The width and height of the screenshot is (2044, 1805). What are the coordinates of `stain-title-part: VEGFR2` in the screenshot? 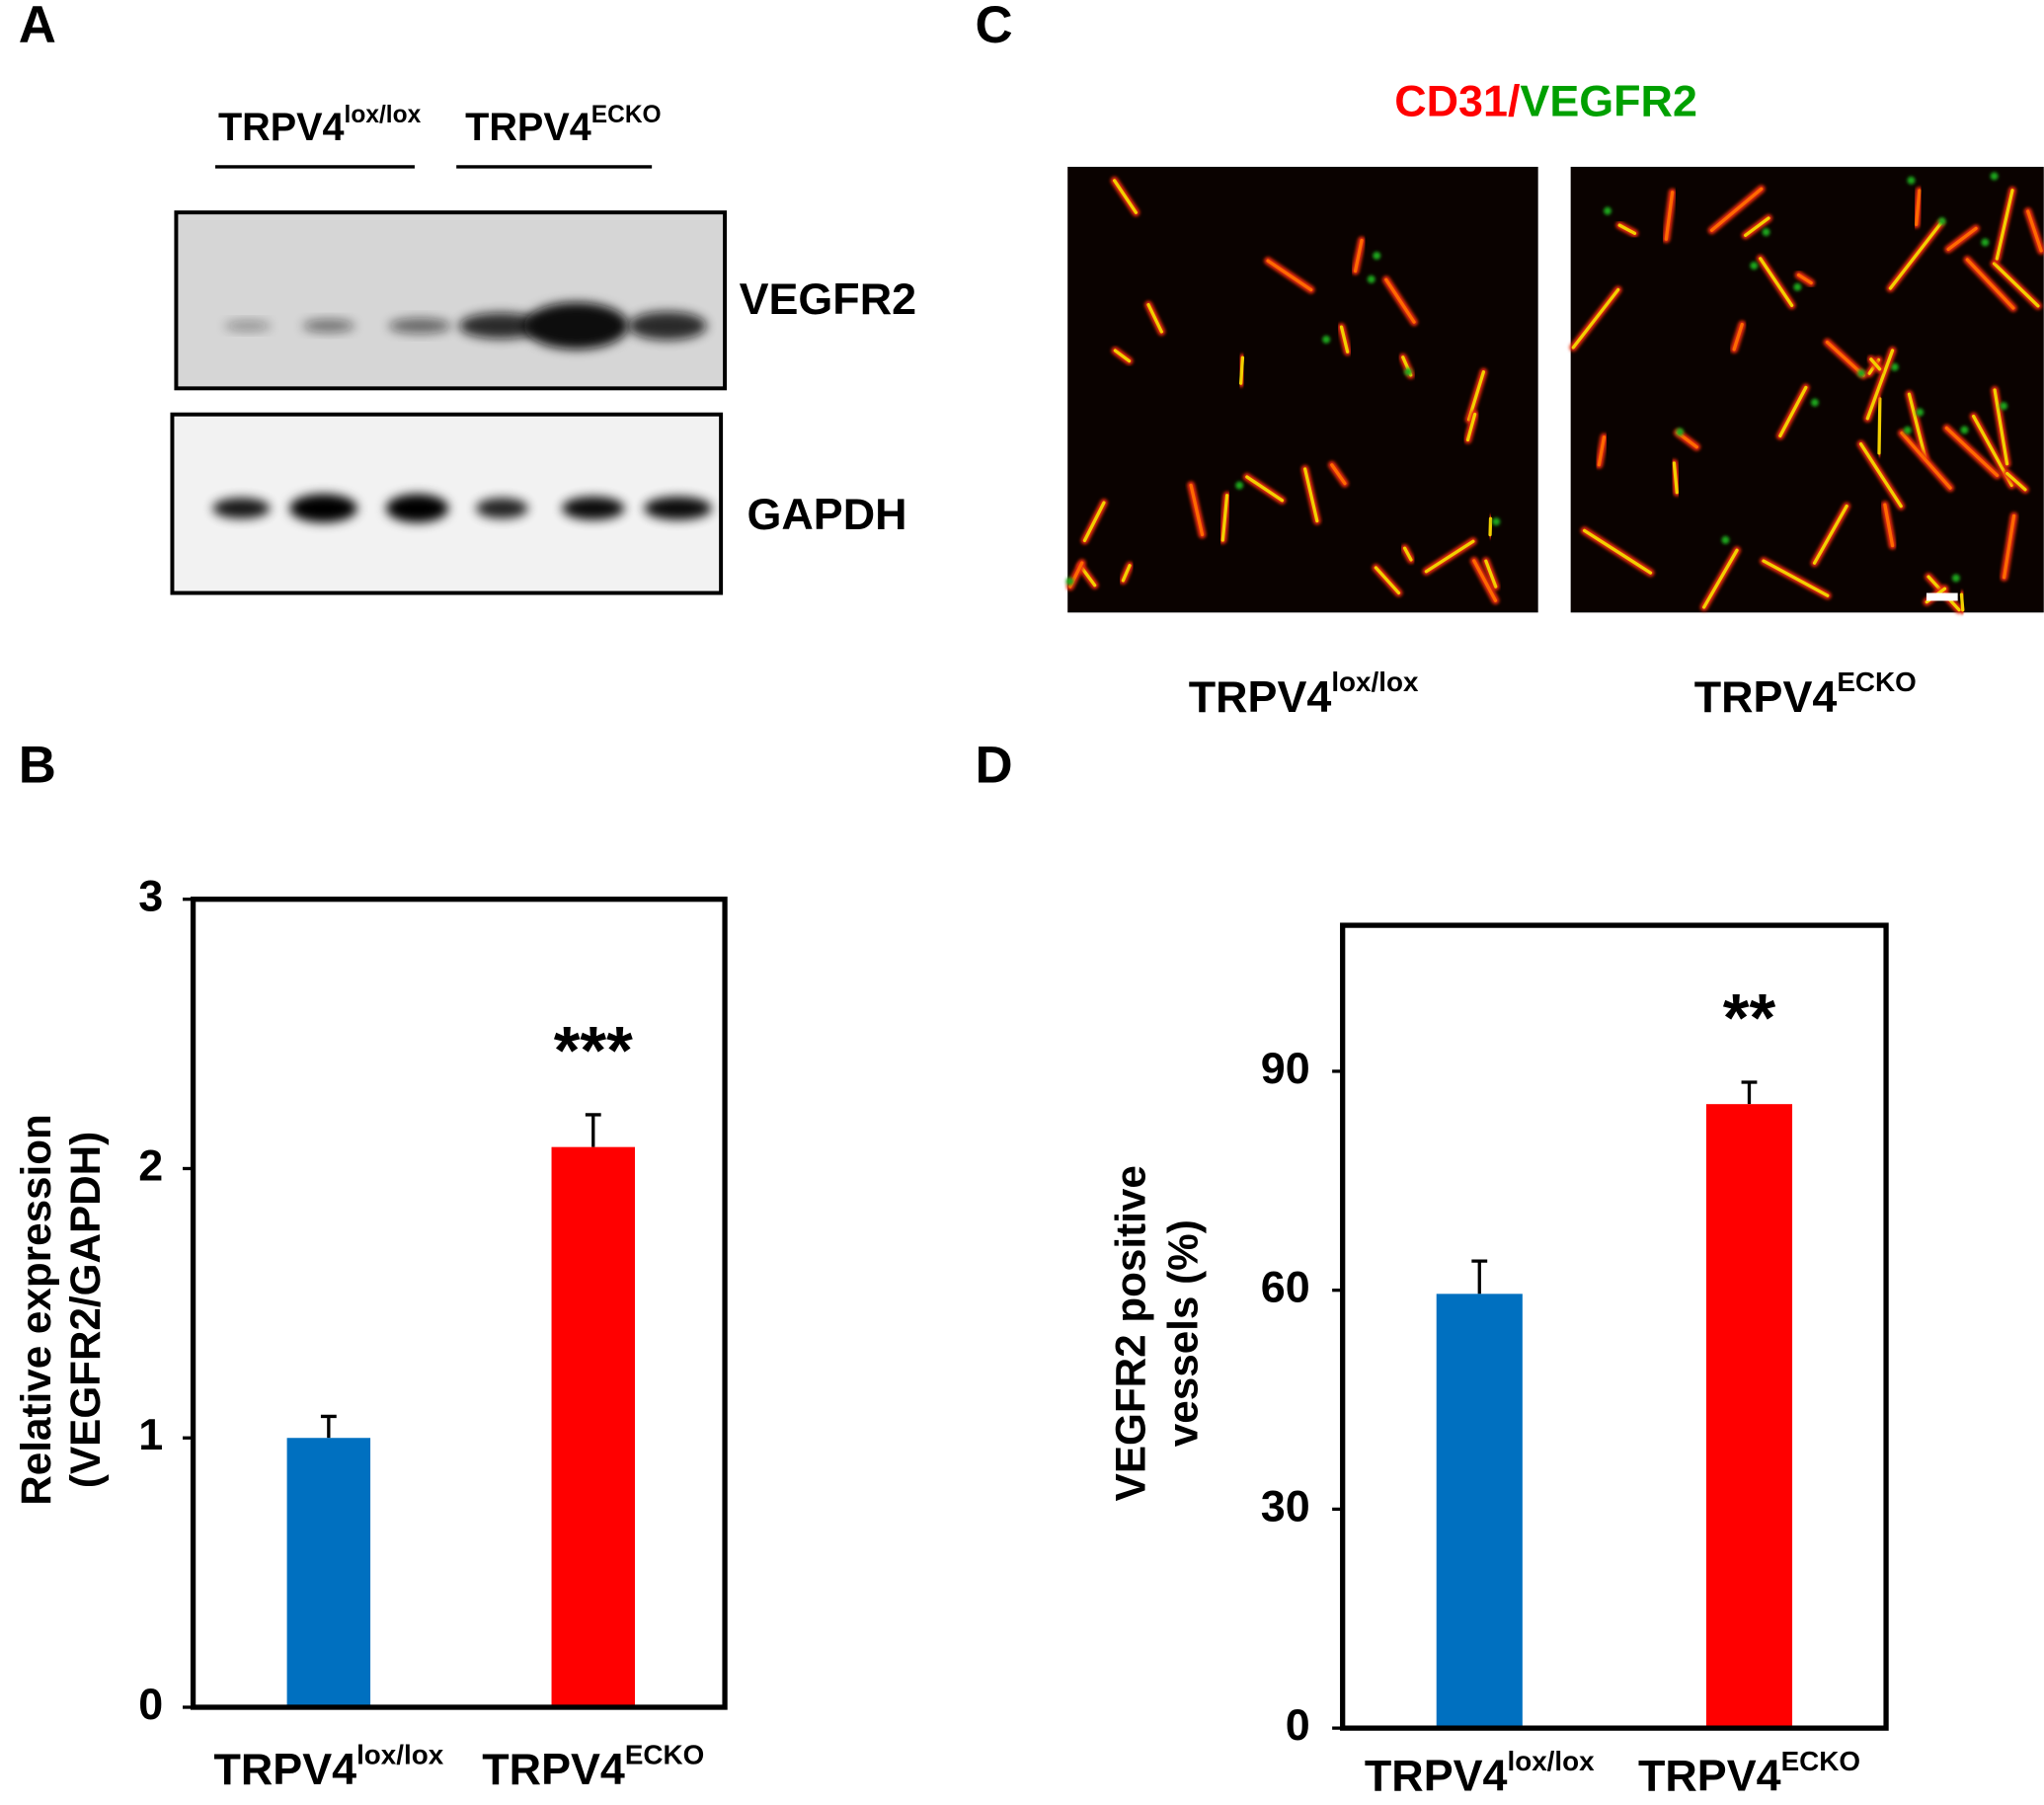 It's located at (1608, 100).